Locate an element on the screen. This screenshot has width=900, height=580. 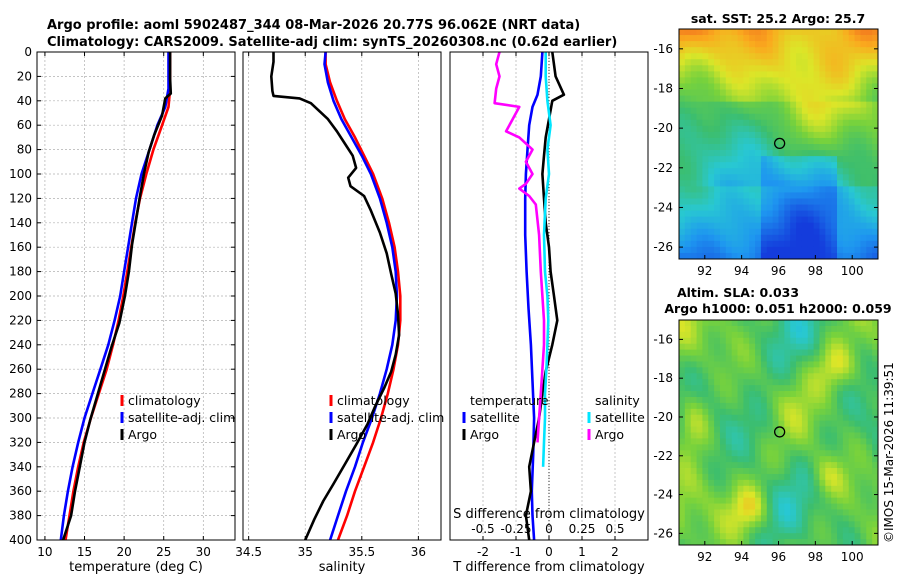
sst-map-title: sat. SST: 25.2 Argo: 25.7 is located at coordinates (778, 18).